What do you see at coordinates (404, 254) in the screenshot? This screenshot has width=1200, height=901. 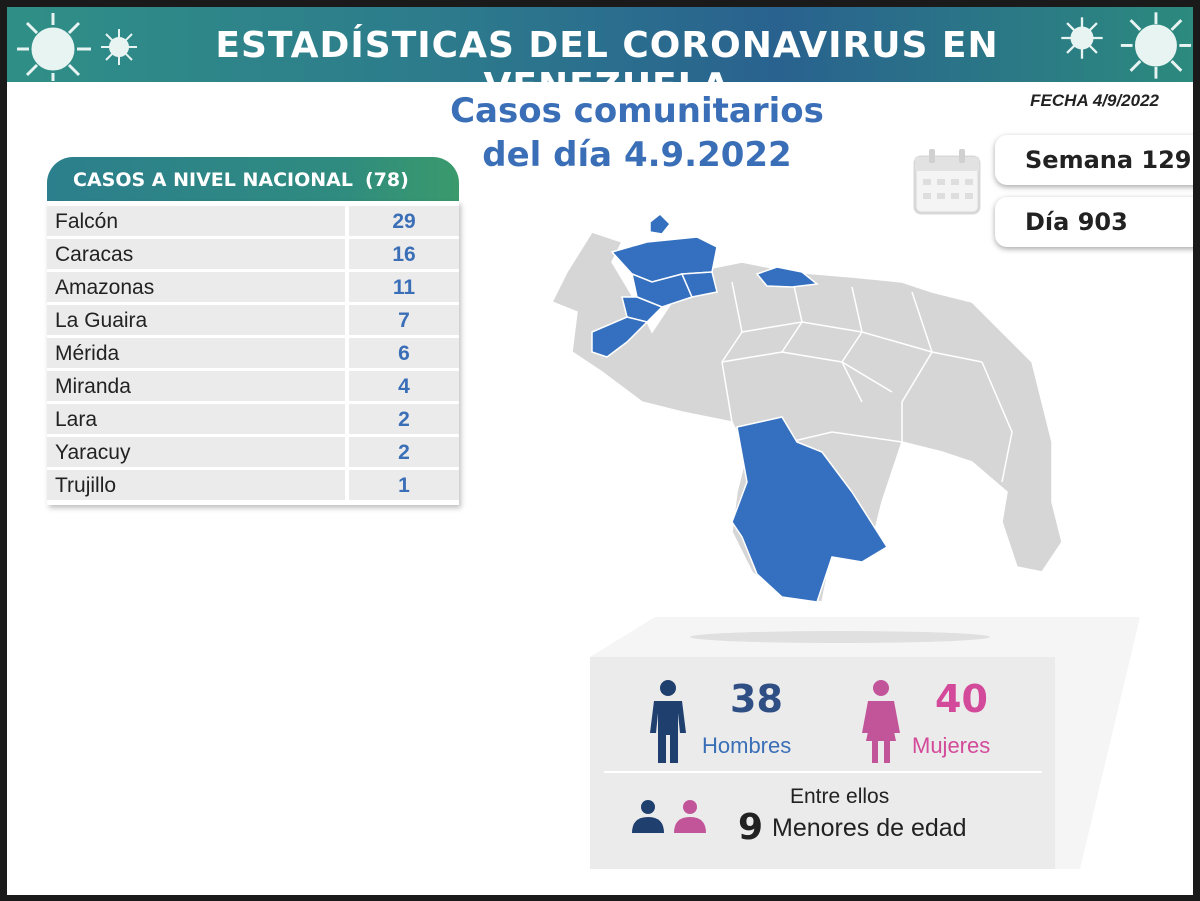 I see `state-cases: 16` at bounding box center [404, 254].